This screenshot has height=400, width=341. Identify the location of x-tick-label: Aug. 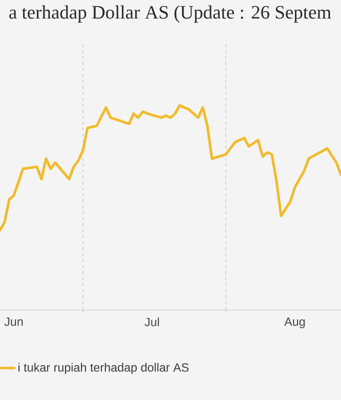
(294, 323).